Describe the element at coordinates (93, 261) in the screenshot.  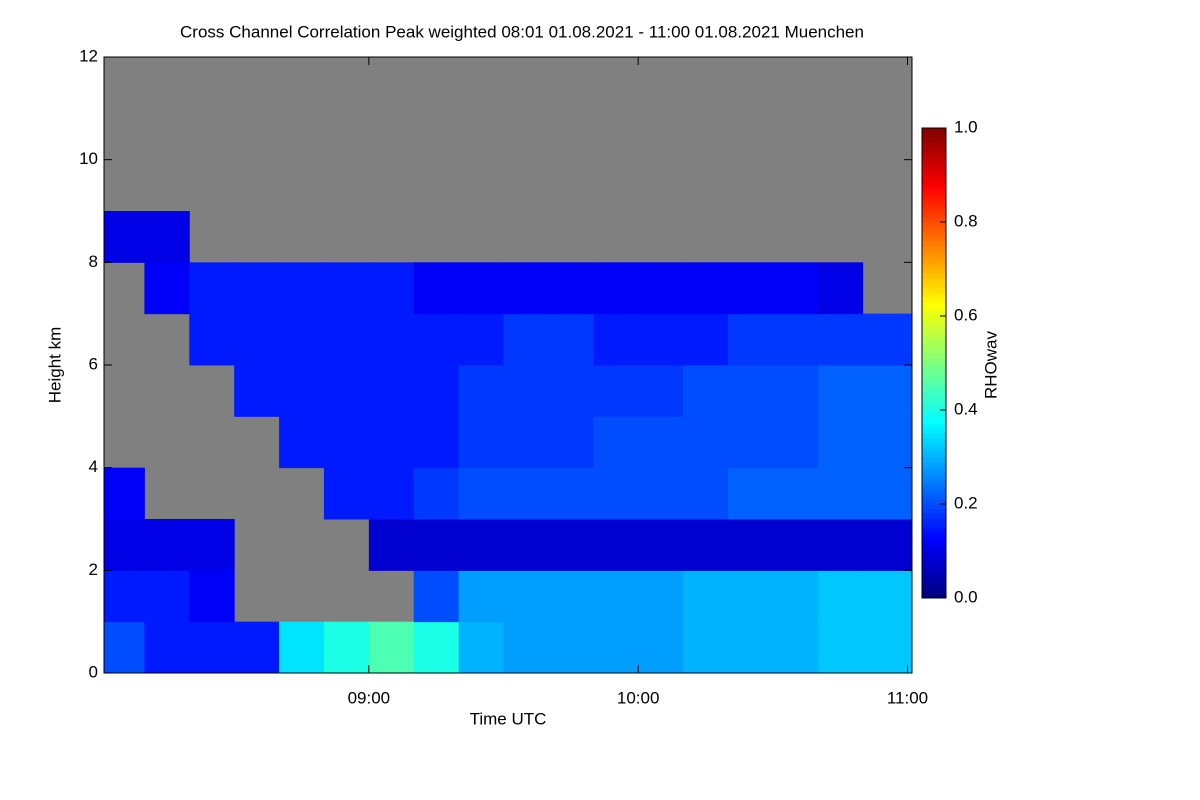
I see `y-tick-label: 8` at that location.